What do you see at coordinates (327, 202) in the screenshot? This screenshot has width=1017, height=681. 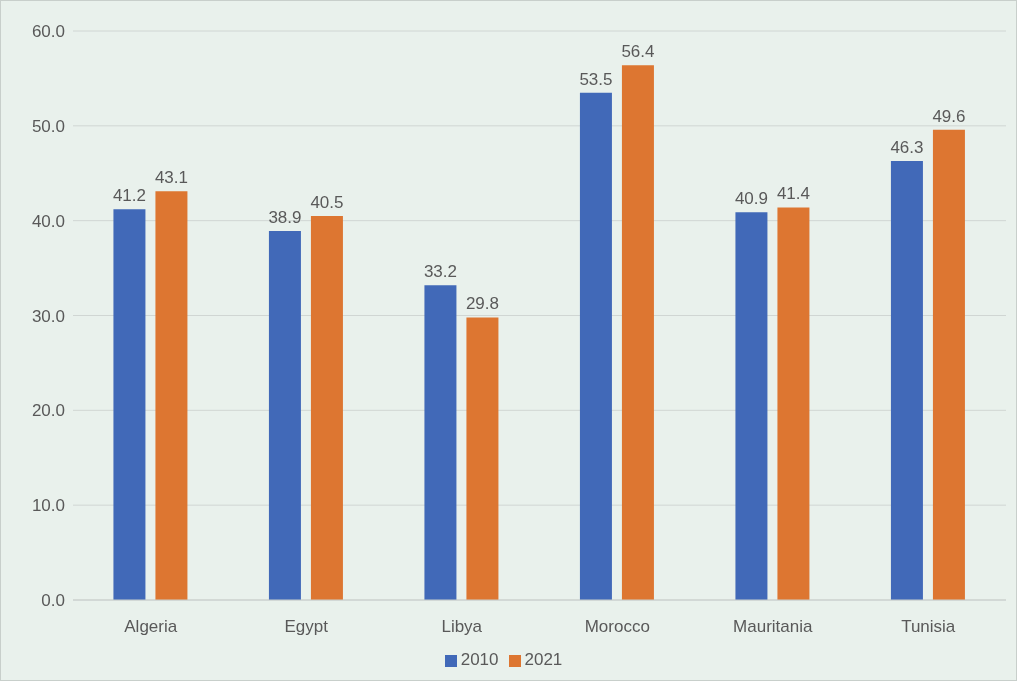 I see `data-label: 40.5` at bounding box center [327, 202].